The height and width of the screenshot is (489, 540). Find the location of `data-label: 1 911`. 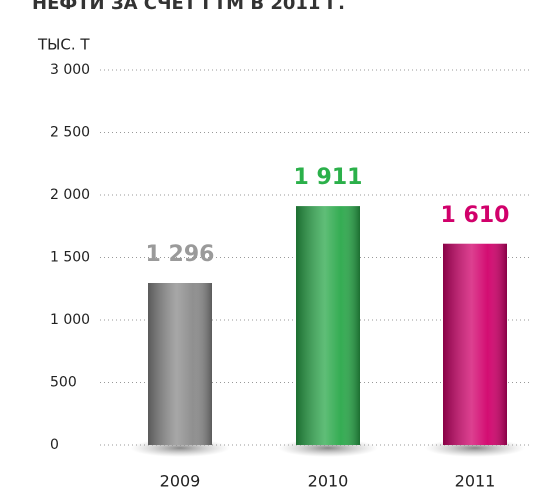

data-label: 1 911 is located at coordinates (328, 177).